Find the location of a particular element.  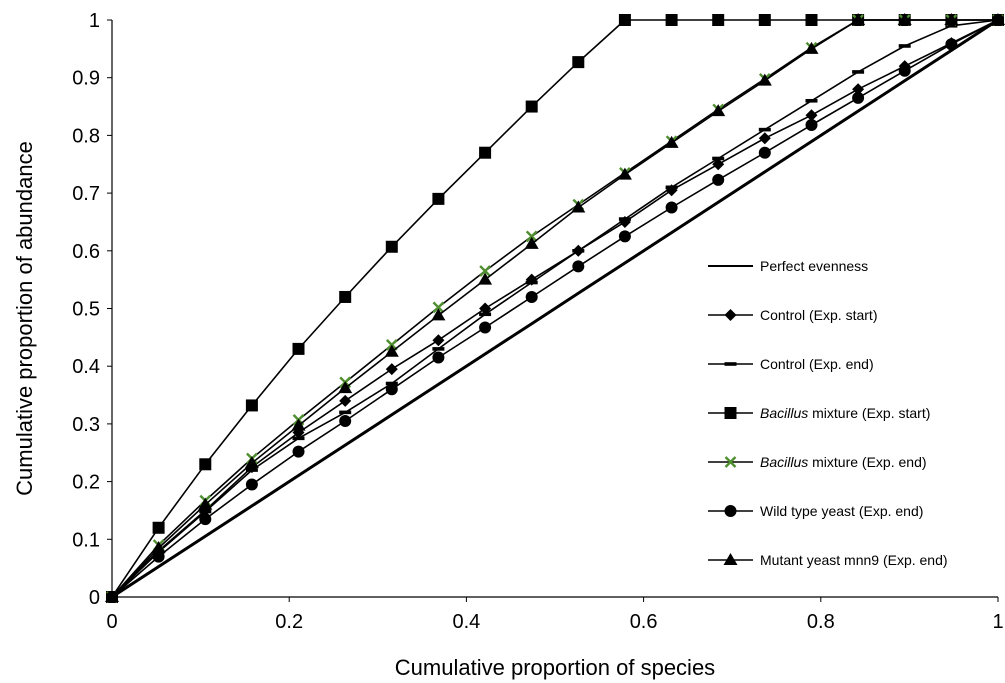

x-tick-label: 0.6 is located at coordinates (644, 622).